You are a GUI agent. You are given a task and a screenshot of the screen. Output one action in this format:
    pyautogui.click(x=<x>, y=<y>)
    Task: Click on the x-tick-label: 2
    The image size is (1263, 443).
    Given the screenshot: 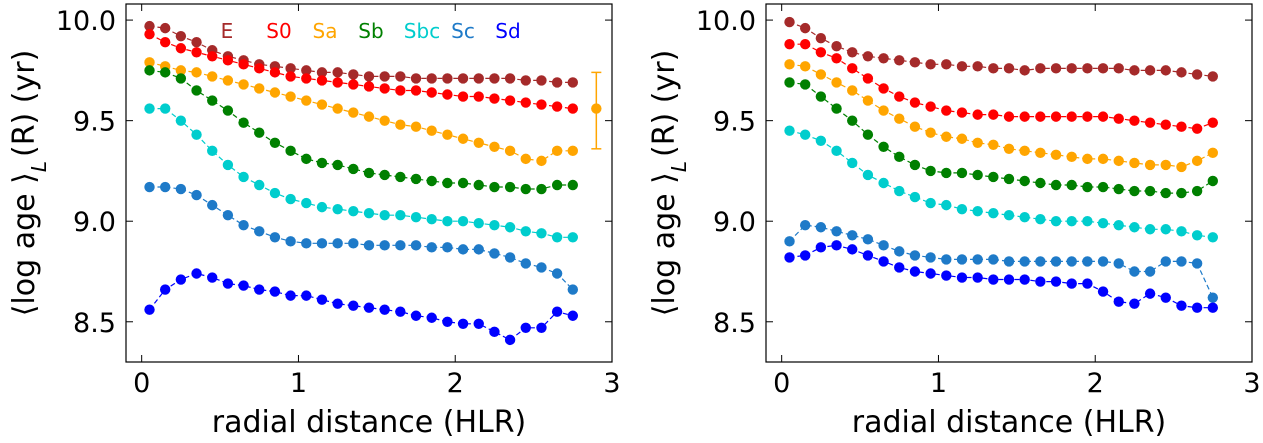 What is the action you would take?
    pyautogui.click(x=1095, y=383)
    